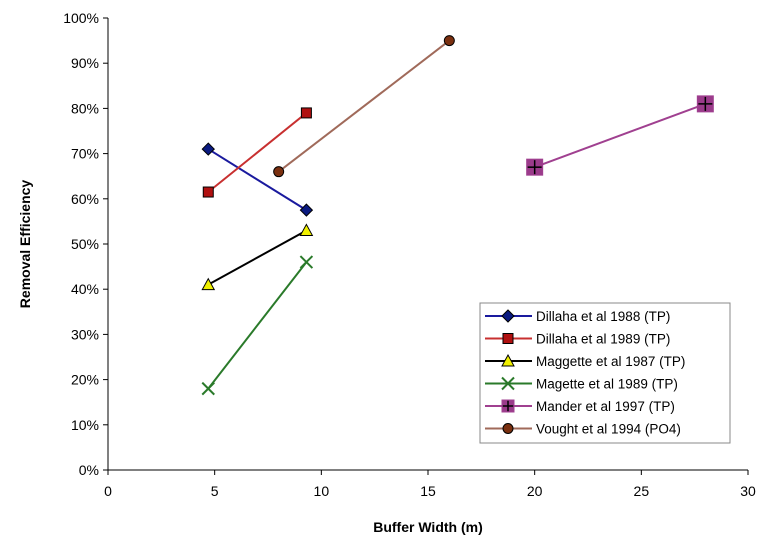  What do you see at coordinates (89, 470) in the screenshot?
I see `y-tick-label: 0%` at bounding box center [89, 470].